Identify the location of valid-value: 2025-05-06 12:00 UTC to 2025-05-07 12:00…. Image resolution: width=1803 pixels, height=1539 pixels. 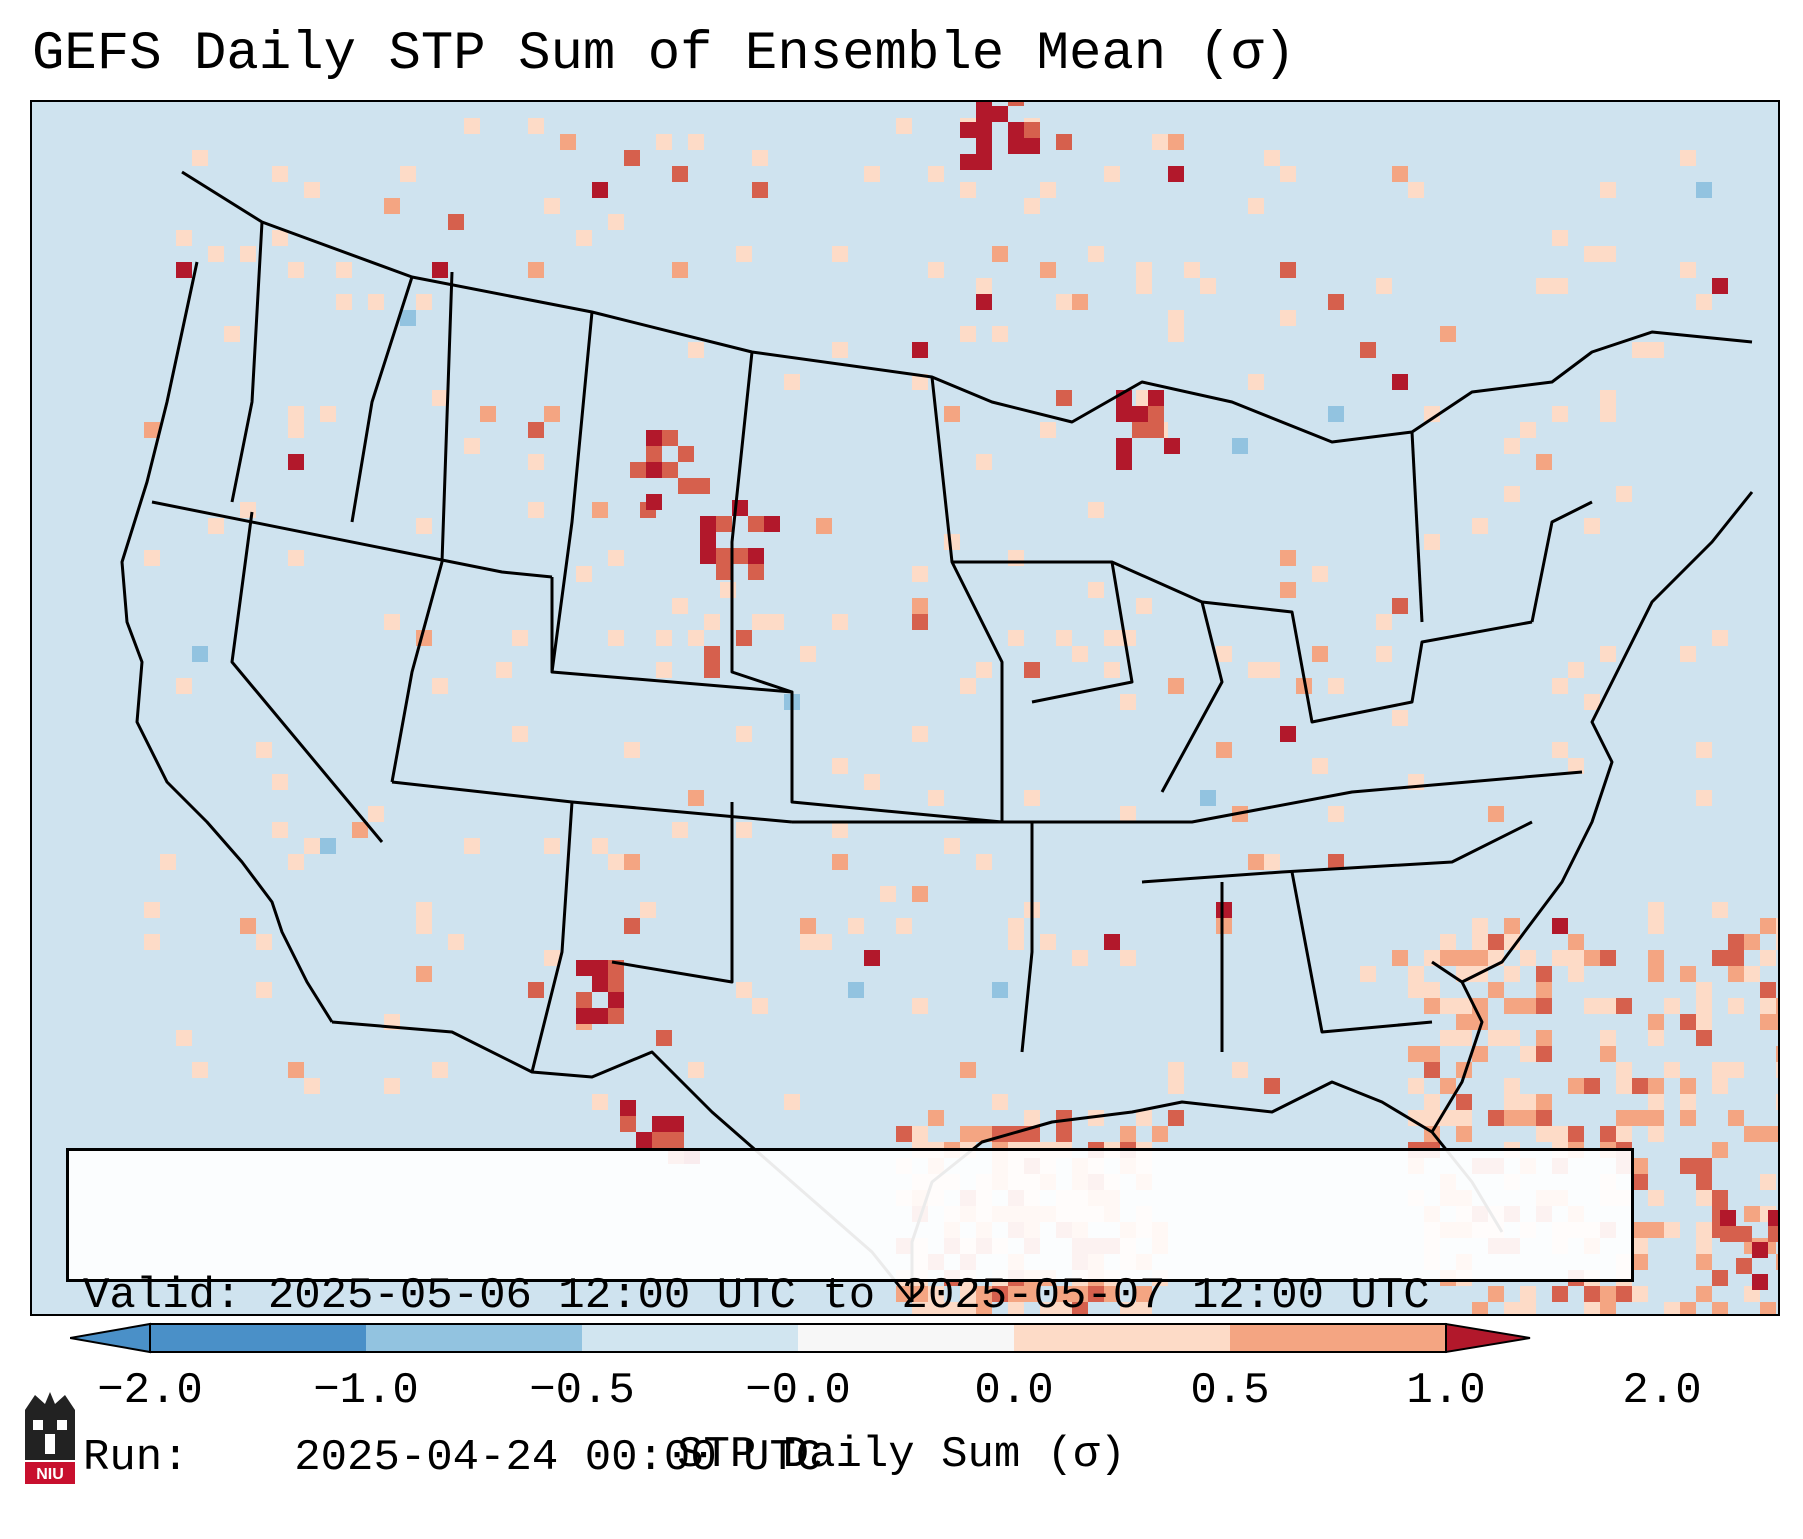
(848, 1296).